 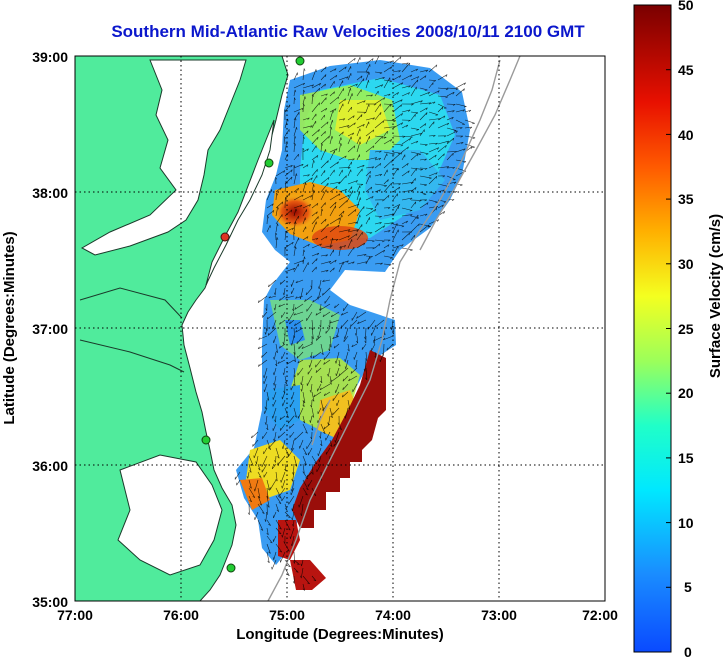 I want to click on colorbar-tick: 5, so click(x=688, y=587).